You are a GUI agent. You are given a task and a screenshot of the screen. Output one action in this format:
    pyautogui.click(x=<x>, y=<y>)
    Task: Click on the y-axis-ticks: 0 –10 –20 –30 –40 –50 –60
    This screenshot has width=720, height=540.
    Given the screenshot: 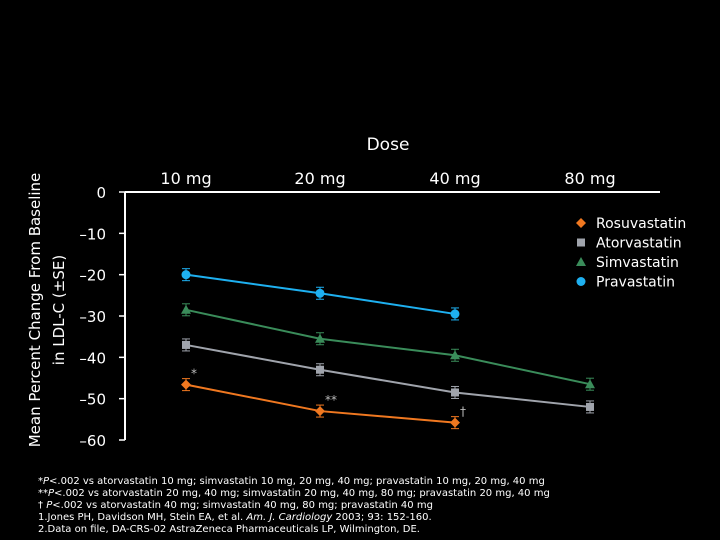 What is the action you would take?
    pyautogui.click(x=102, y=317)
    